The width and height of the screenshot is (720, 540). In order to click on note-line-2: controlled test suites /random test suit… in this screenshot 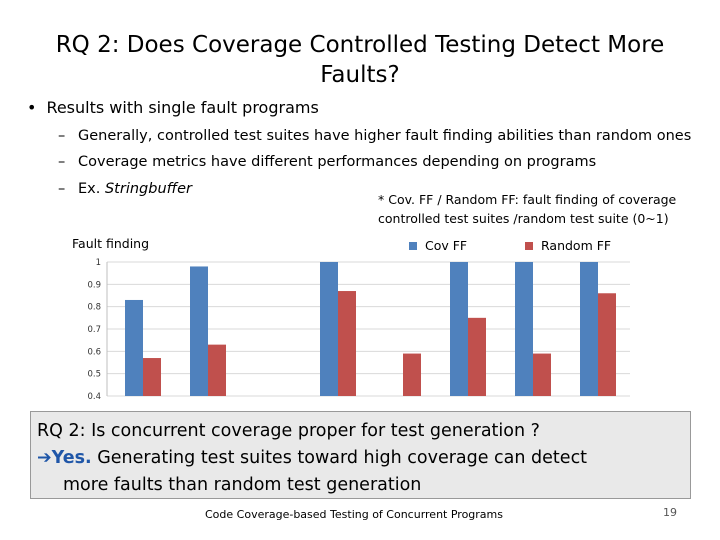, I will do `click(523, 218)`.